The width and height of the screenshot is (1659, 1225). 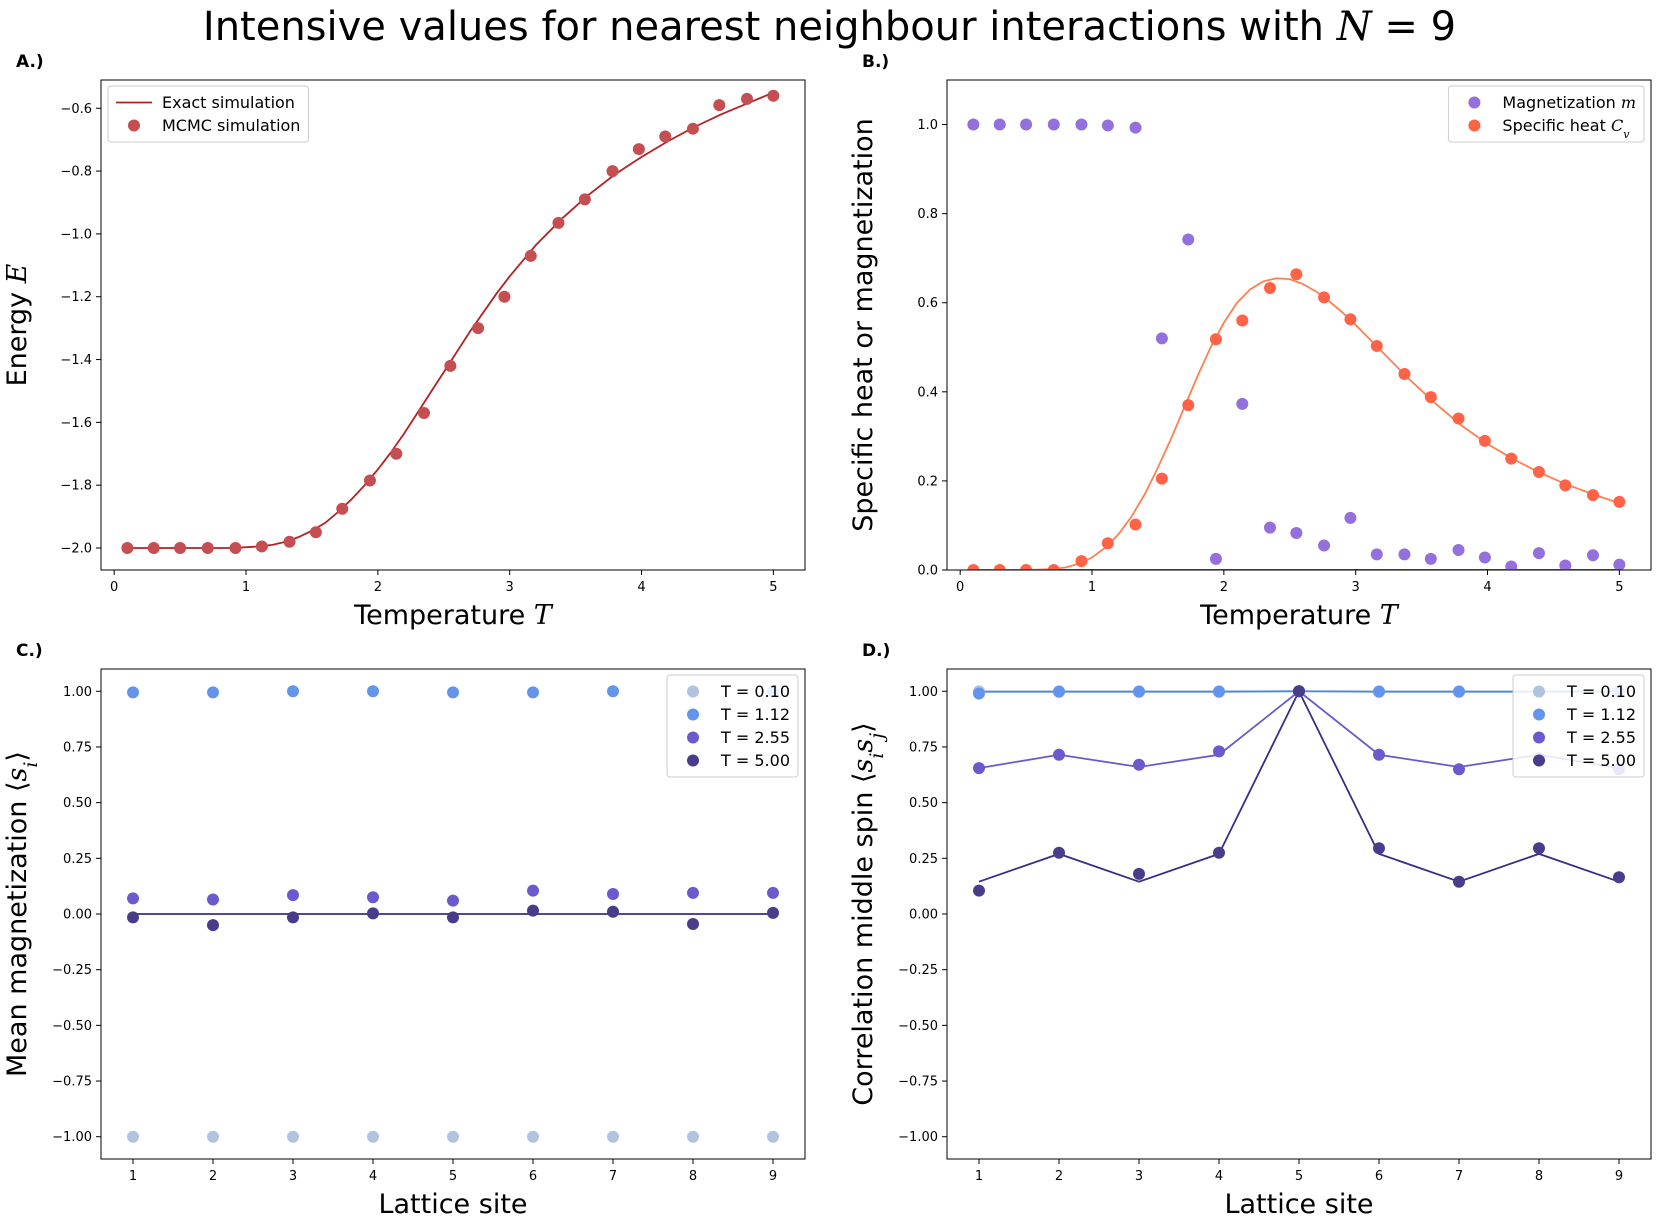 I want to click on y-tick-label: 1.0, so click(x=927, y=125).